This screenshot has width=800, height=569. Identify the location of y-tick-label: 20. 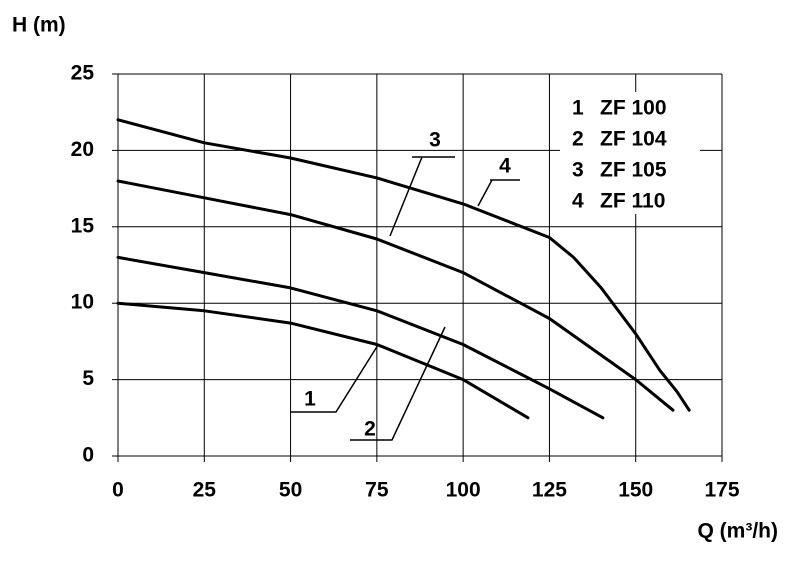
(82, 149).